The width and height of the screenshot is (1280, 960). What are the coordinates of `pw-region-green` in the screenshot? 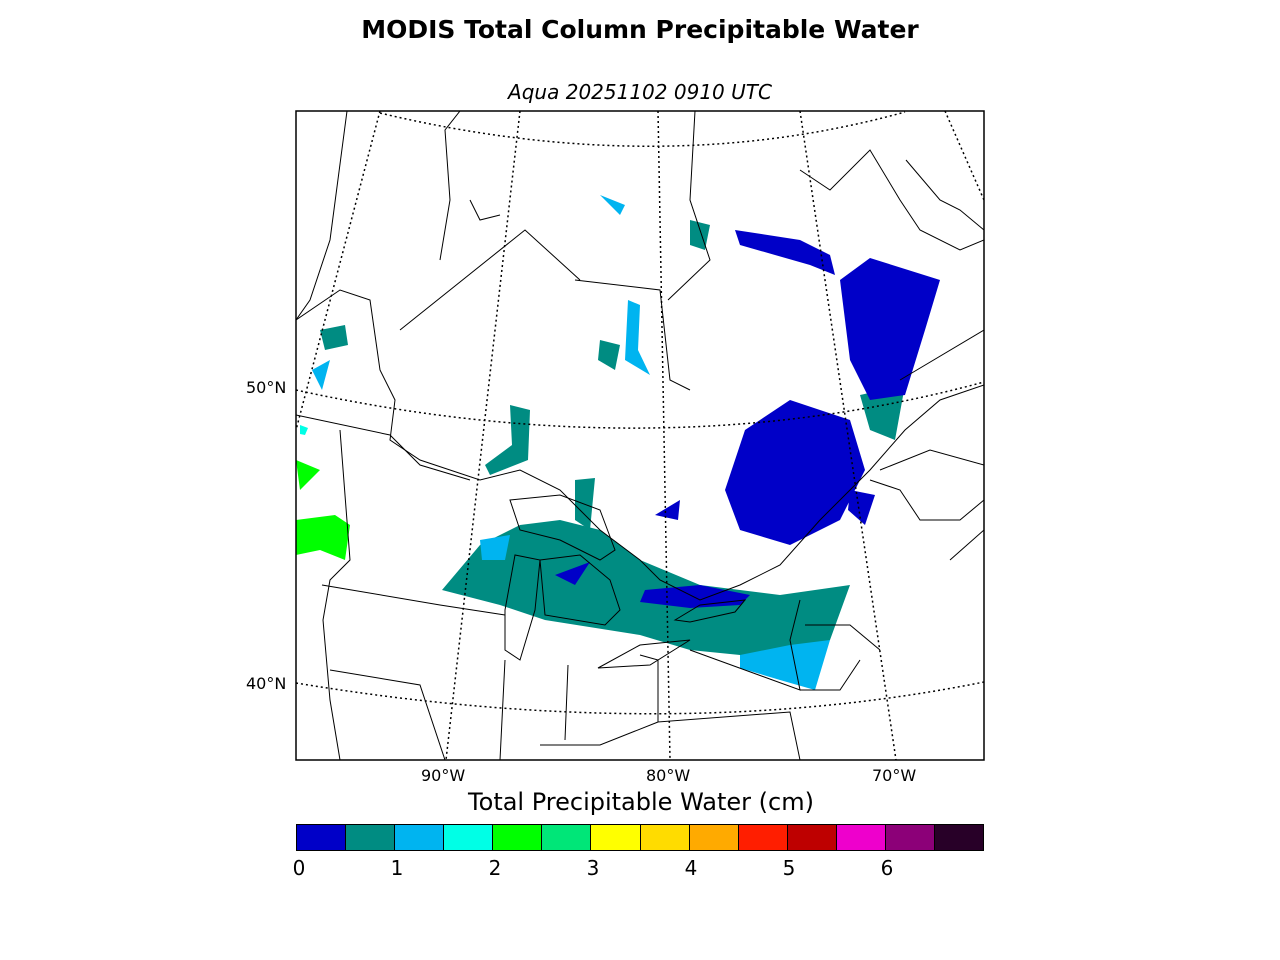 It's located at (323, 510).